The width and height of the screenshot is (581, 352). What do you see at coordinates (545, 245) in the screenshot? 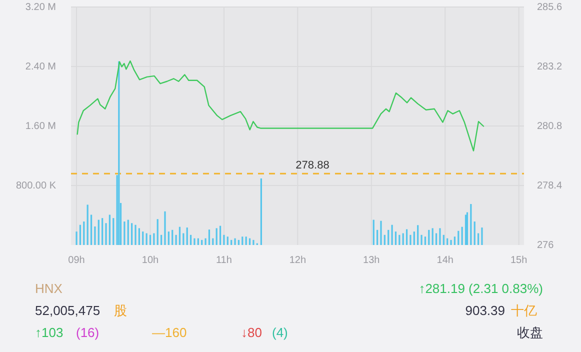
I see `y2-tick-label: 276` at bounding box center [545, 245].